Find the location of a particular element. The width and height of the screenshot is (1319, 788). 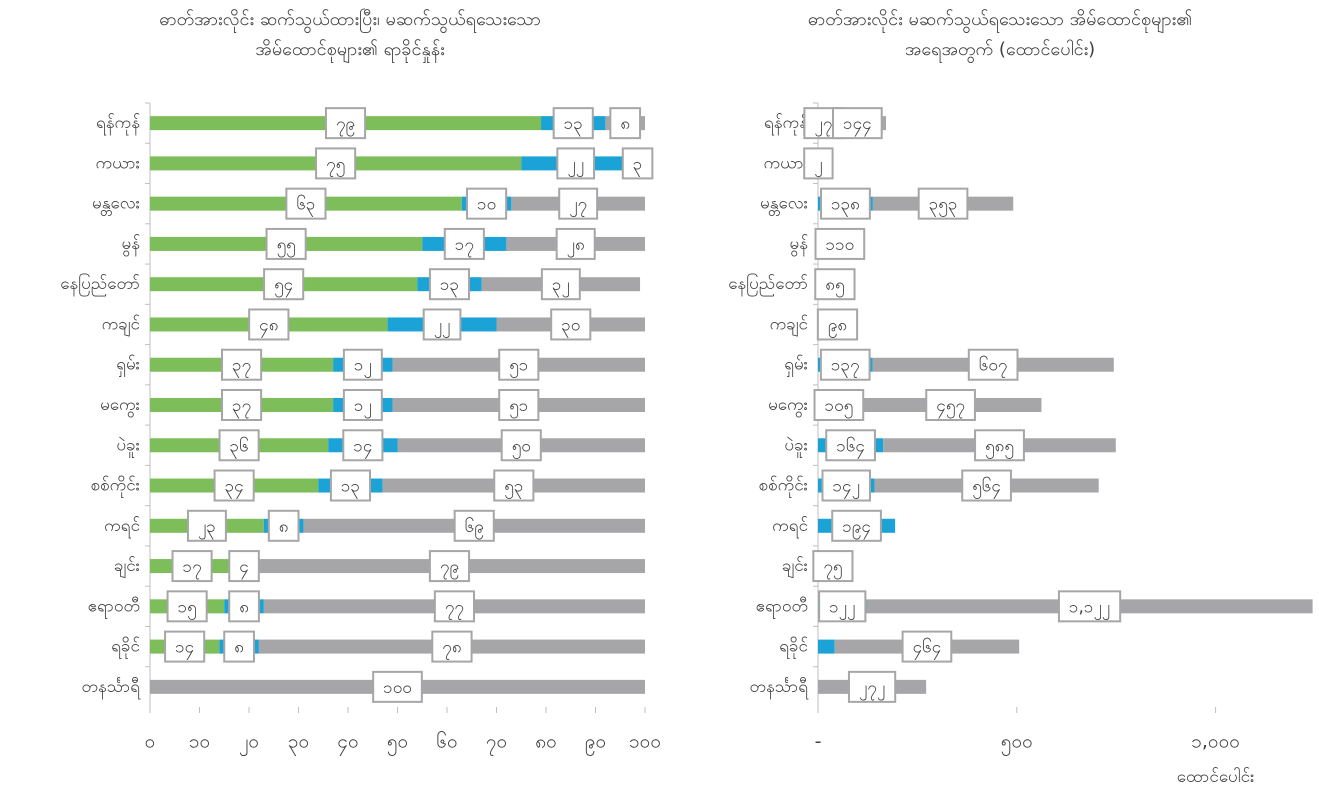

chart-title: အရေအတွက် (ထောင်ပေါင်း) is located at coordinates (1000, 51).